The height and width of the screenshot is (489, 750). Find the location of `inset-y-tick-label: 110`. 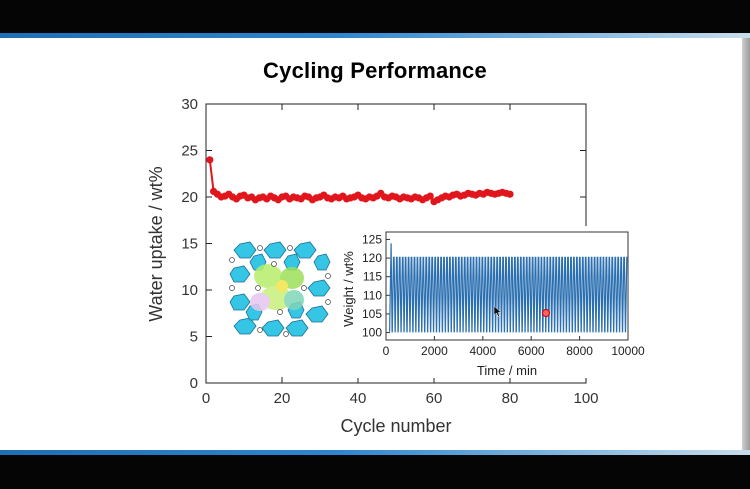

inset-y-tick-label: 110 is located at coordinates (372, 295).